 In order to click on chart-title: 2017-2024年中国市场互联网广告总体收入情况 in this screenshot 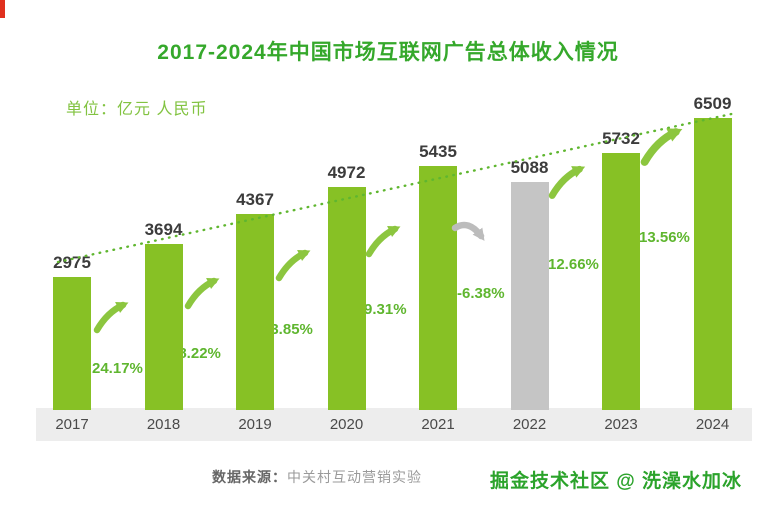, I will do `click(388, 52)`.